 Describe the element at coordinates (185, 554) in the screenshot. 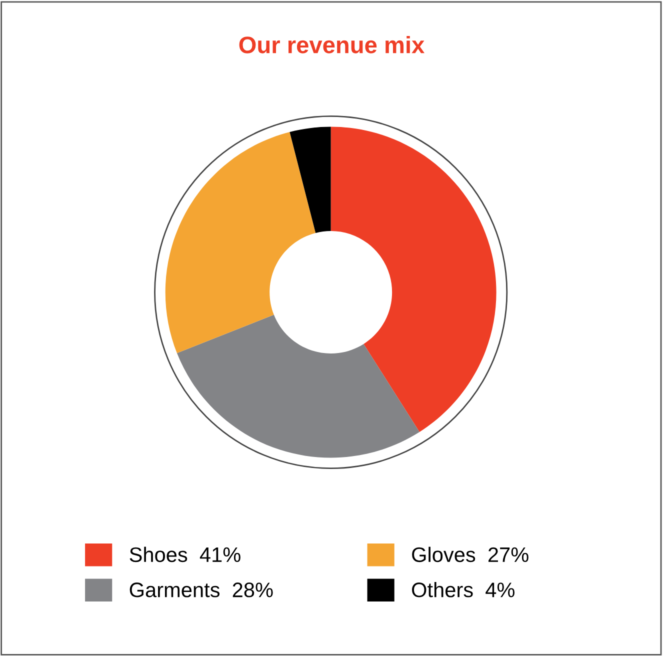

I see `legend-label: Shoes 41%` at that location.